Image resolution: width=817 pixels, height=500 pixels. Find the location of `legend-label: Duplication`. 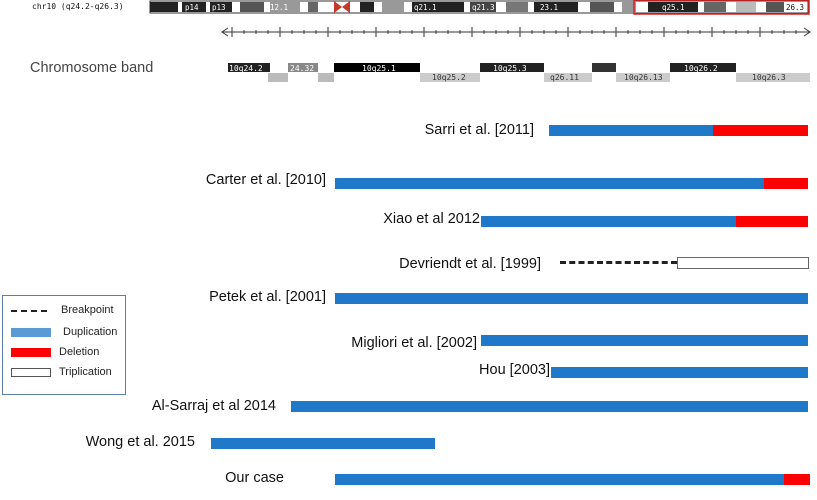

legend-label: Duplication is located at coordinates (90, 332).